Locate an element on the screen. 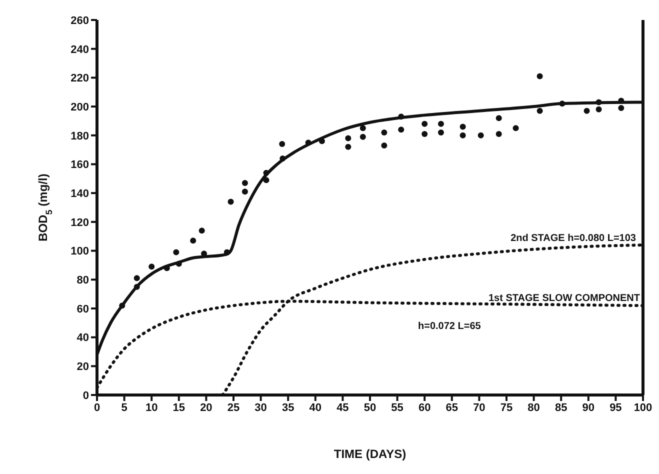 This screenshot has width=659, height=474. annotation: 1st STAGE SLOW COMPONENT is located at coordinates (564, 298).